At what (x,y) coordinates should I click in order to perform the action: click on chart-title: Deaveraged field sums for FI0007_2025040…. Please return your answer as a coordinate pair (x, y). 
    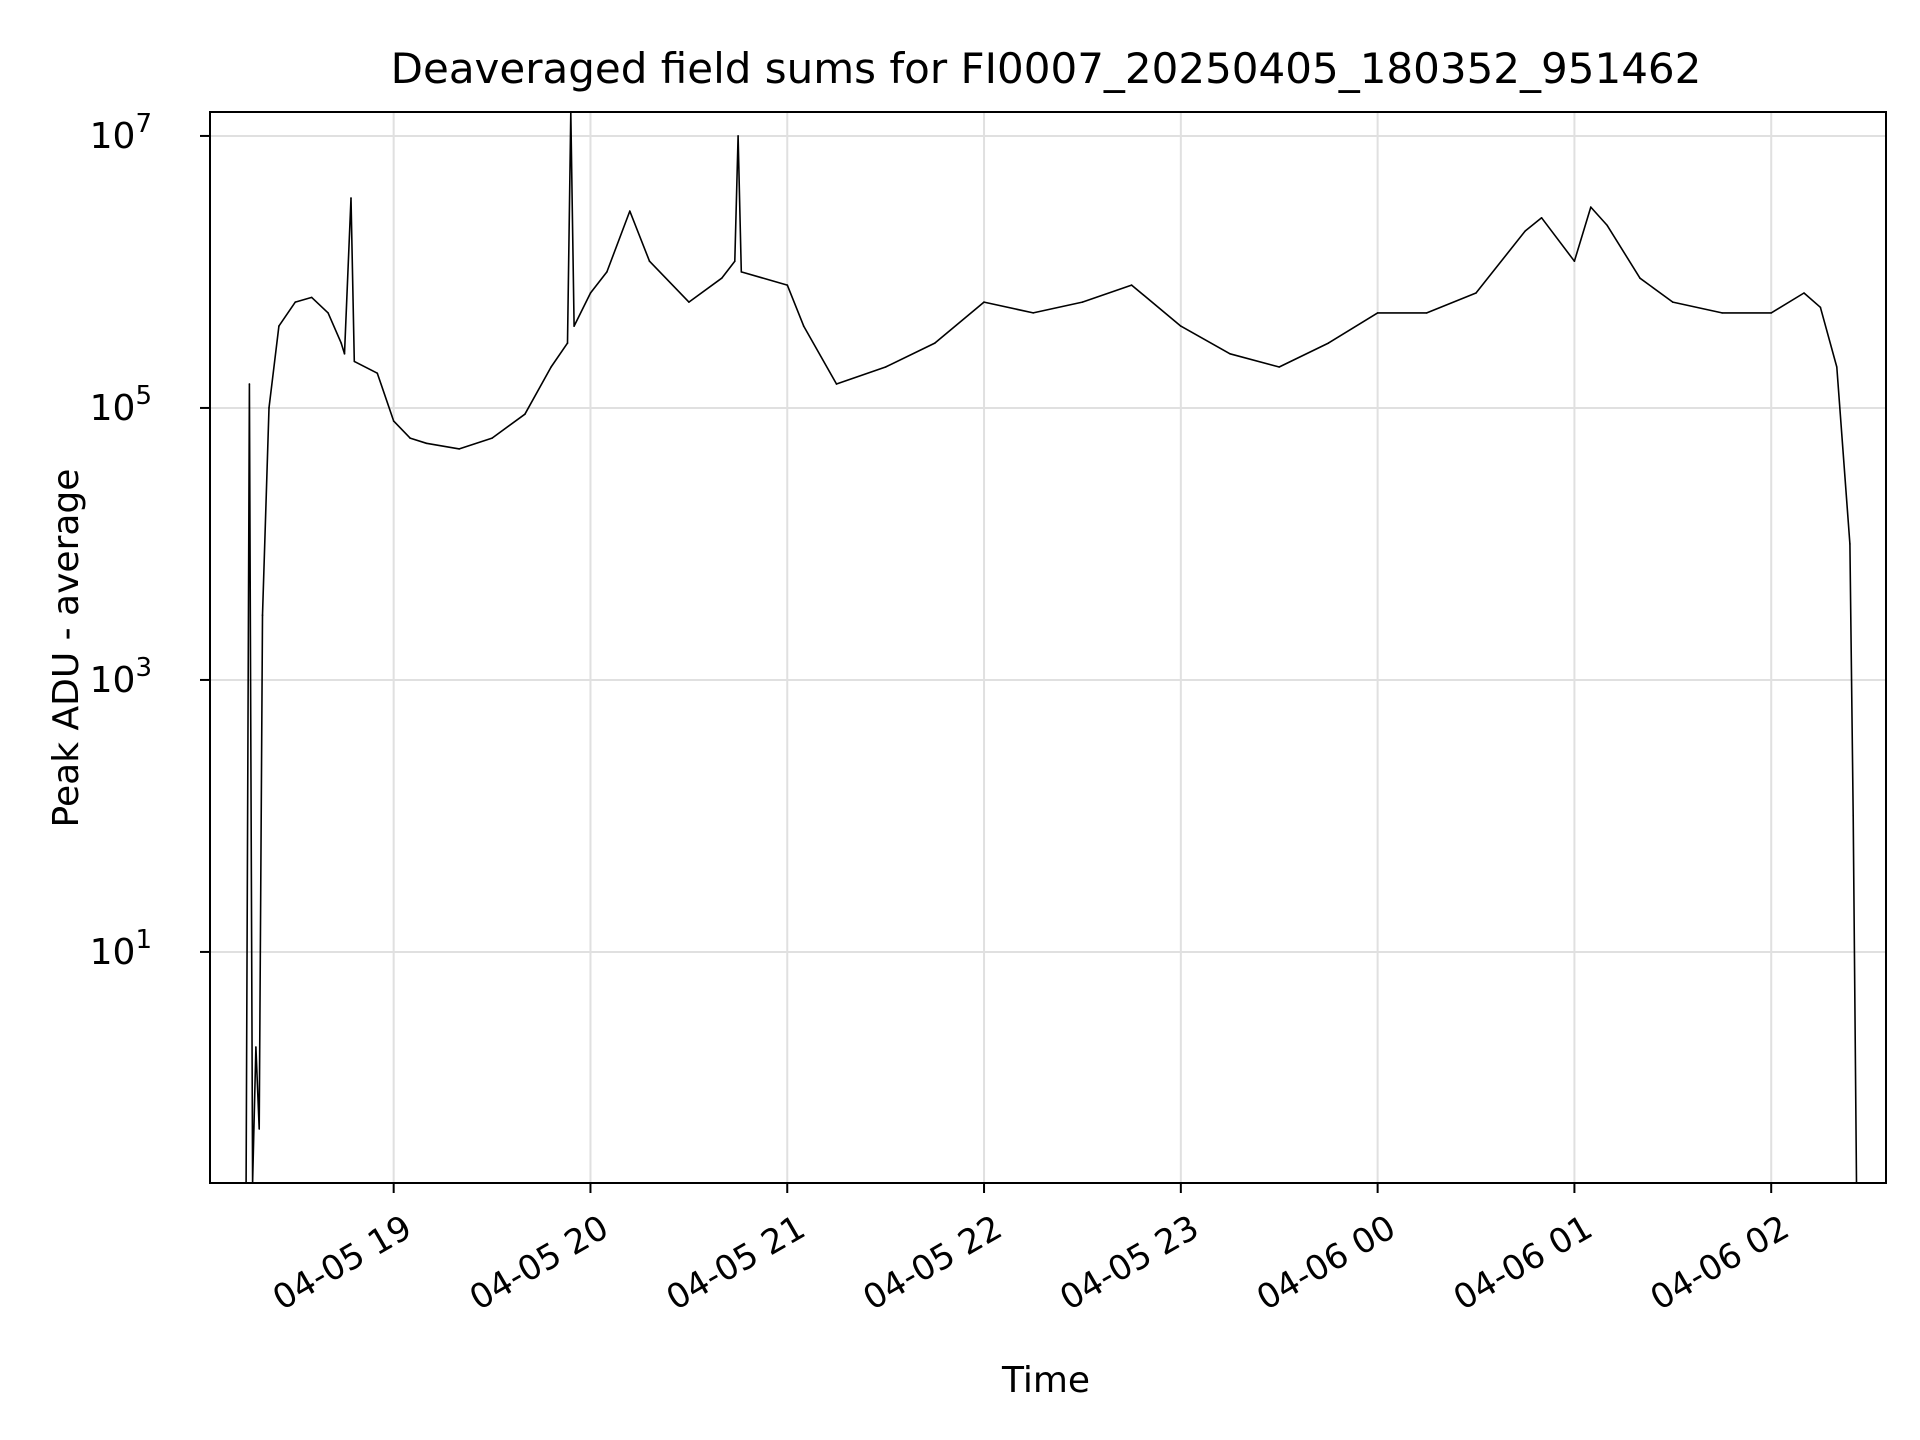
    Looking at the image, I should click on (1046, 68).